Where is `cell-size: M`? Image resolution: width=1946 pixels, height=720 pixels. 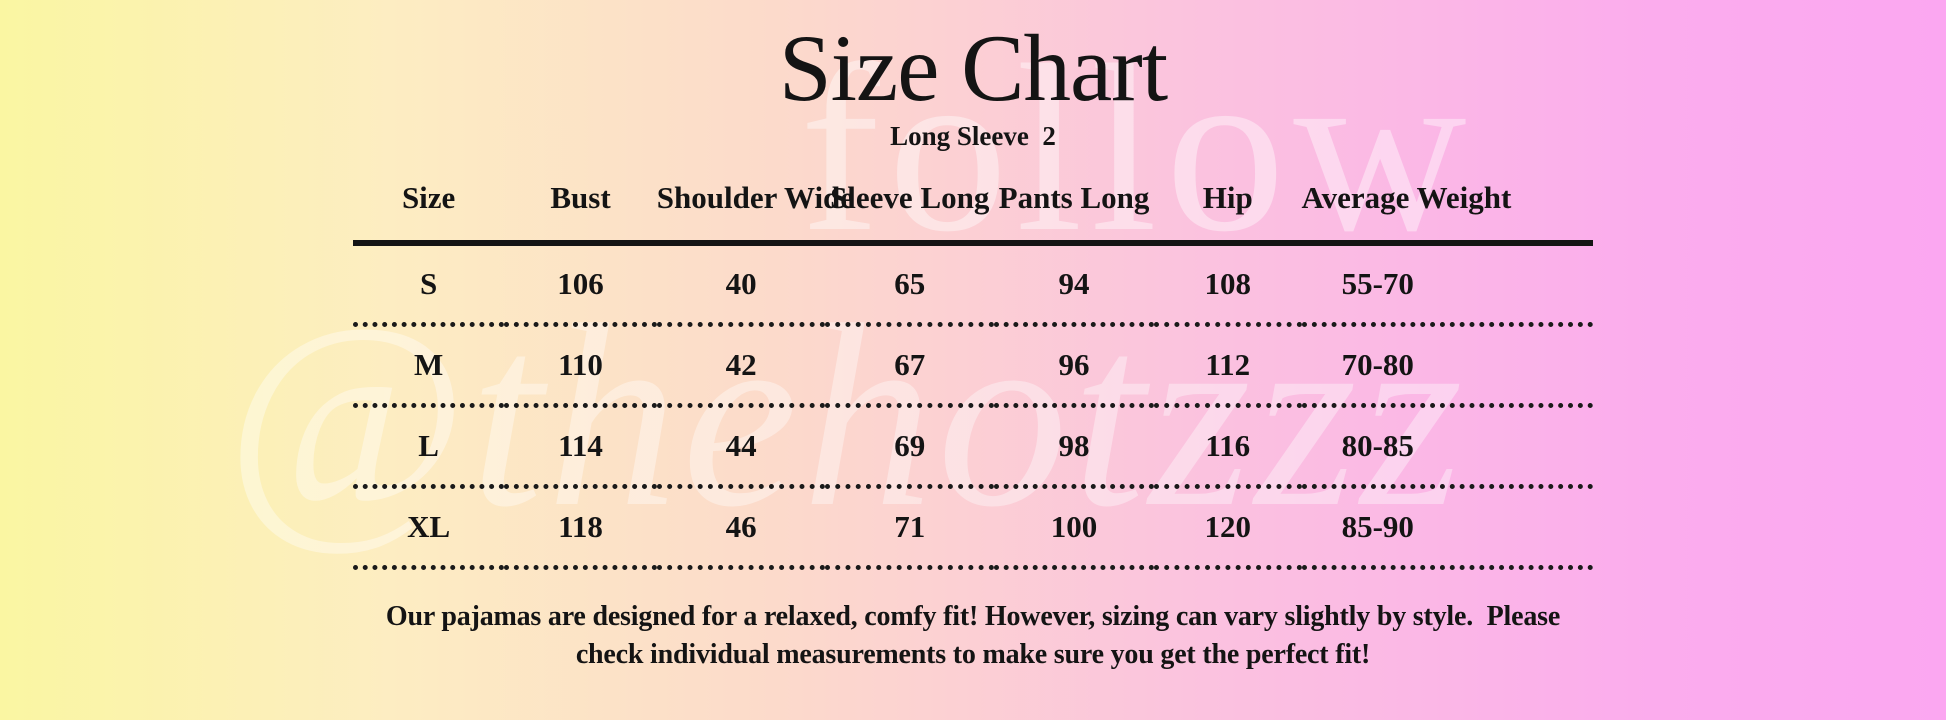 cell-size: M is located at coordinates (429, 366).